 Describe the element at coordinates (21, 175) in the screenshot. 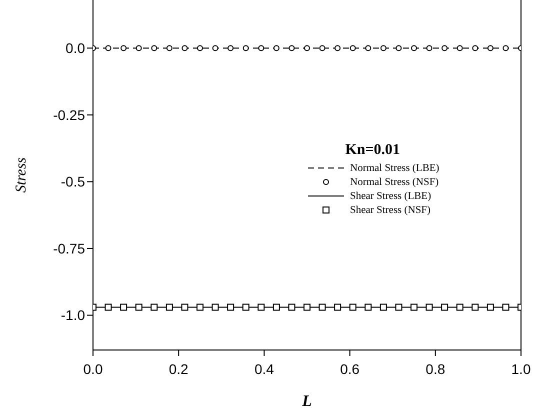

I see `y-axis-title: Stress` at that location.